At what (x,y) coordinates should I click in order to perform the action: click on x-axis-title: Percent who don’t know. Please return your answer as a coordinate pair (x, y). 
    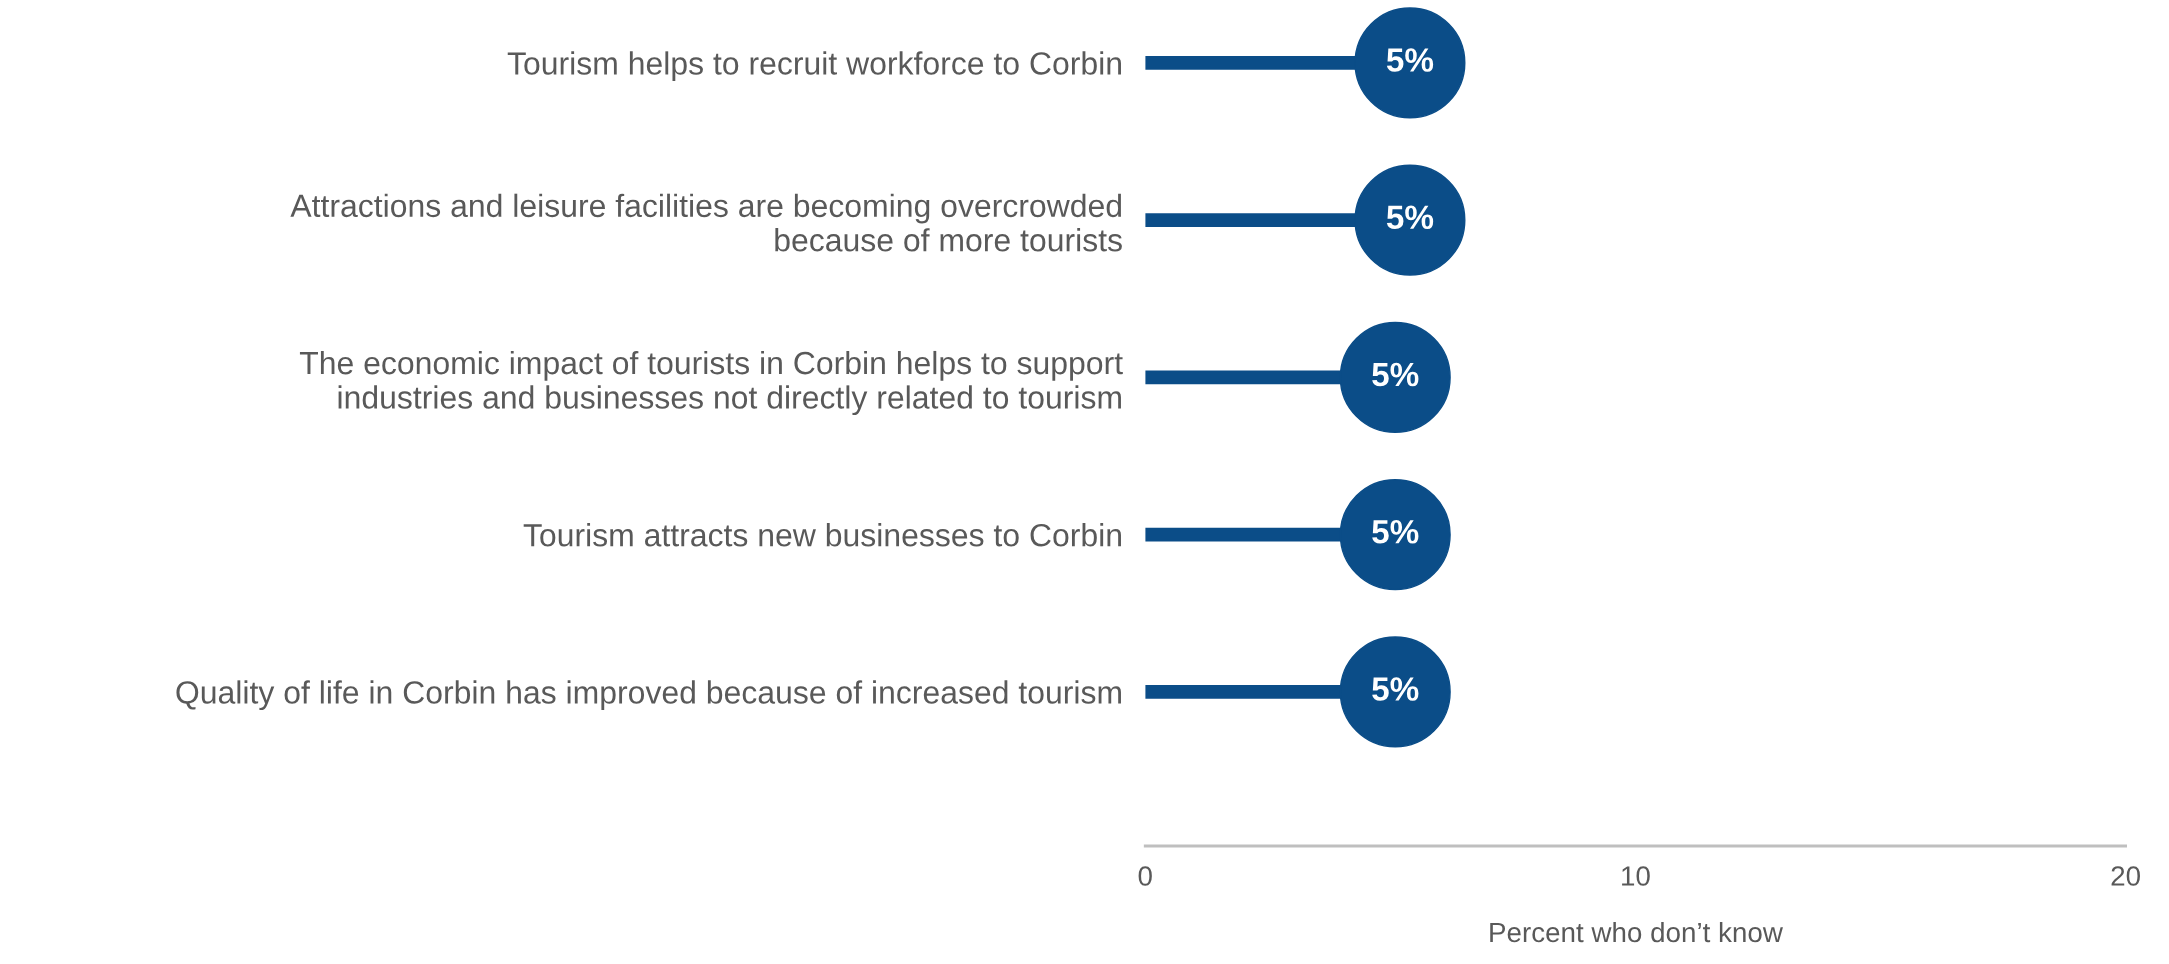
    Looking at the image, I should click on (1636, 932).